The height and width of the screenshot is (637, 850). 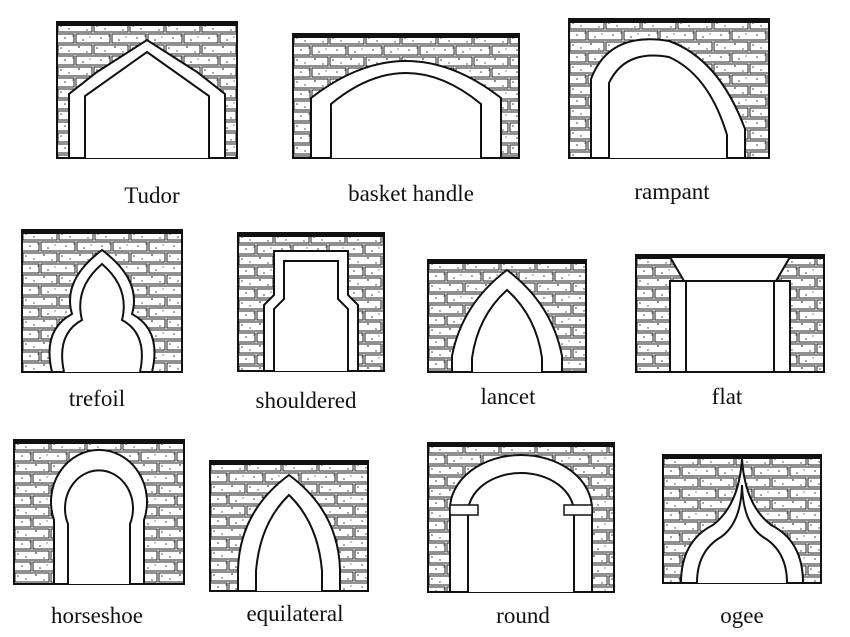 I want to click on flat-arch, so click(x=730, y=313).